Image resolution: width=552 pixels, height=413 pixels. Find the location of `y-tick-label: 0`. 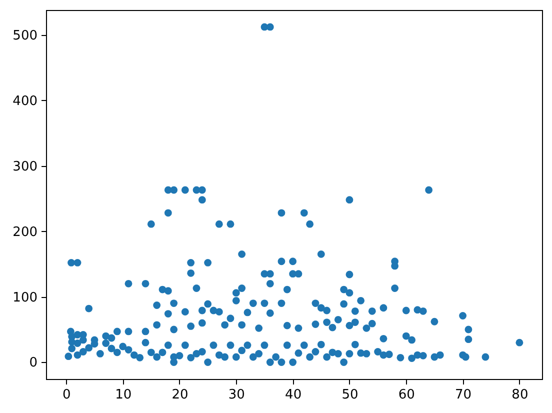

y-tick-label: 0 is located at coordinates (33, 363).